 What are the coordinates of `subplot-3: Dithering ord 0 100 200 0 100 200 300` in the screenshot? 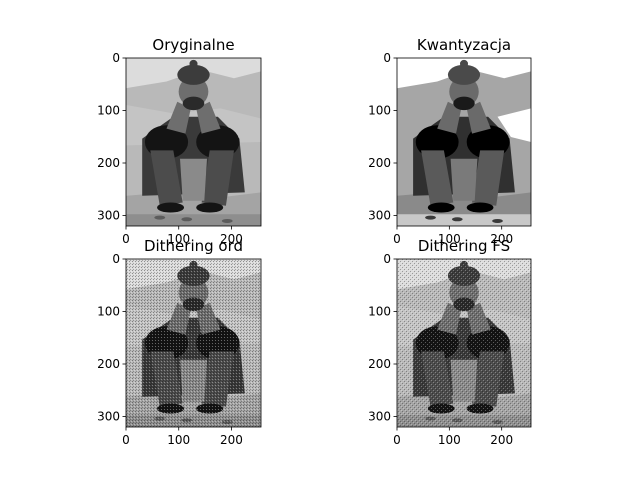 It's located at (179, 342).